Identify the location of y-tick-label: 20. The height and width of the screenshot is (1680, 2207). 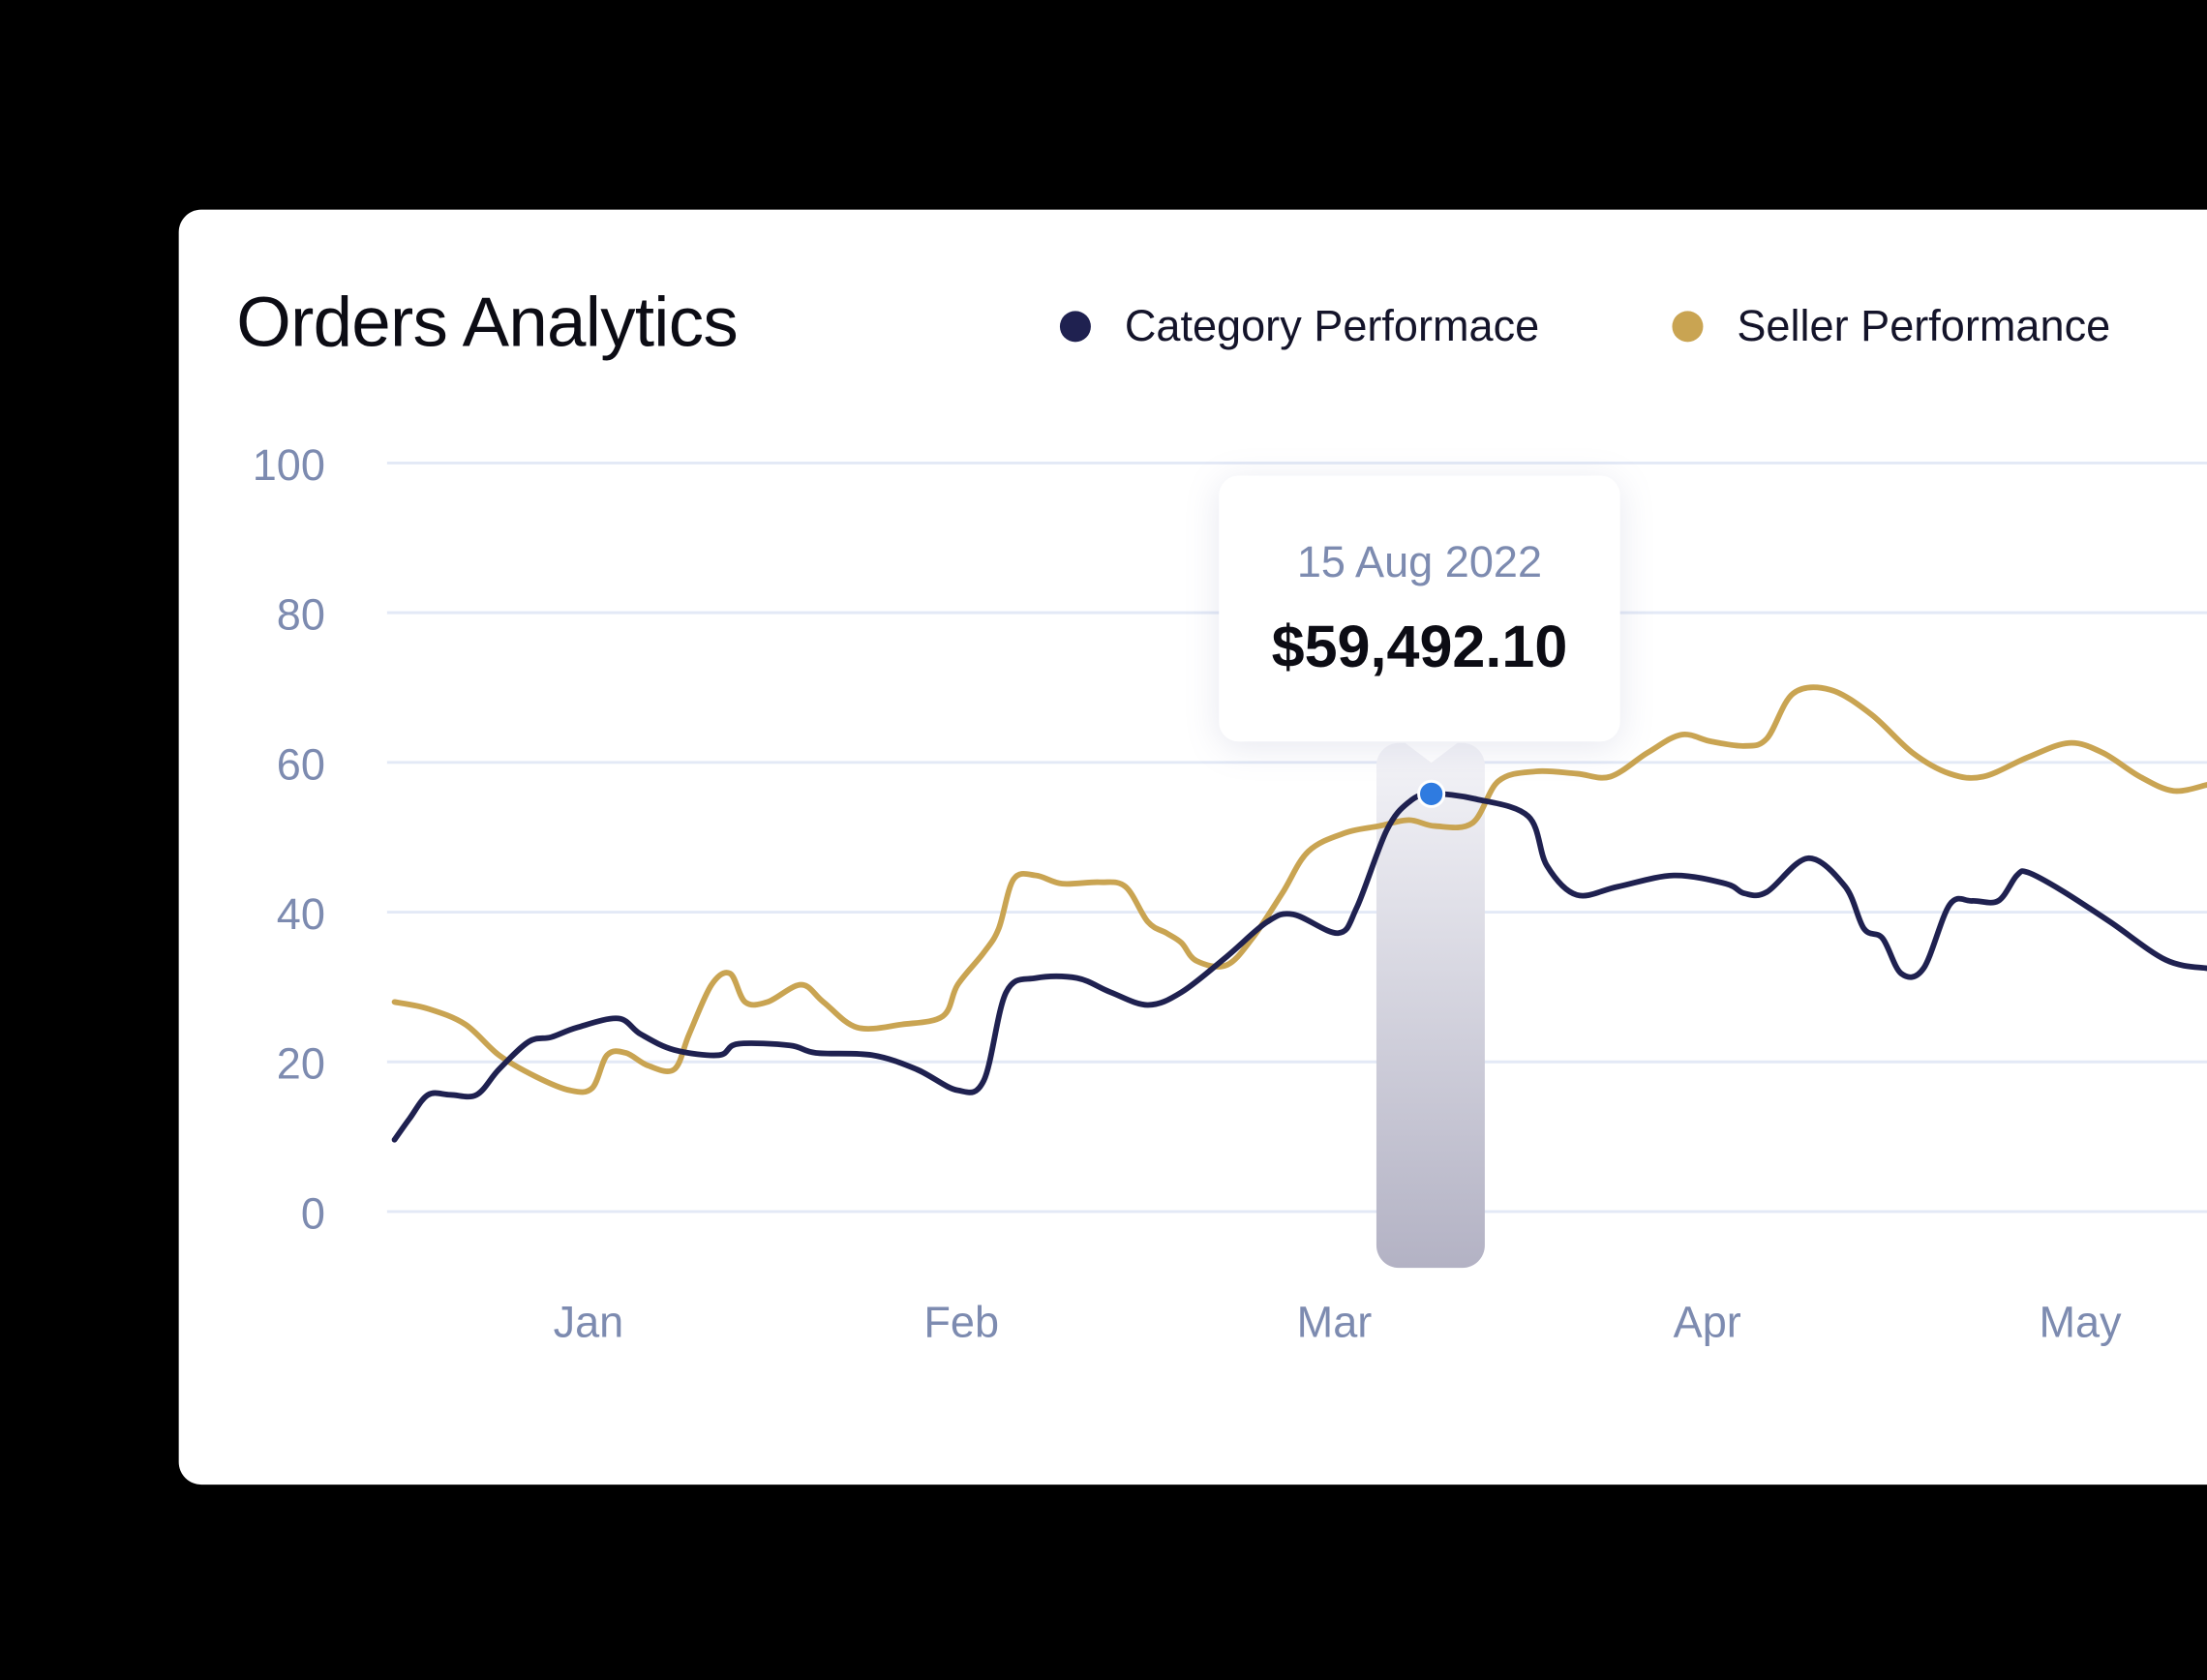
(301, 1064).